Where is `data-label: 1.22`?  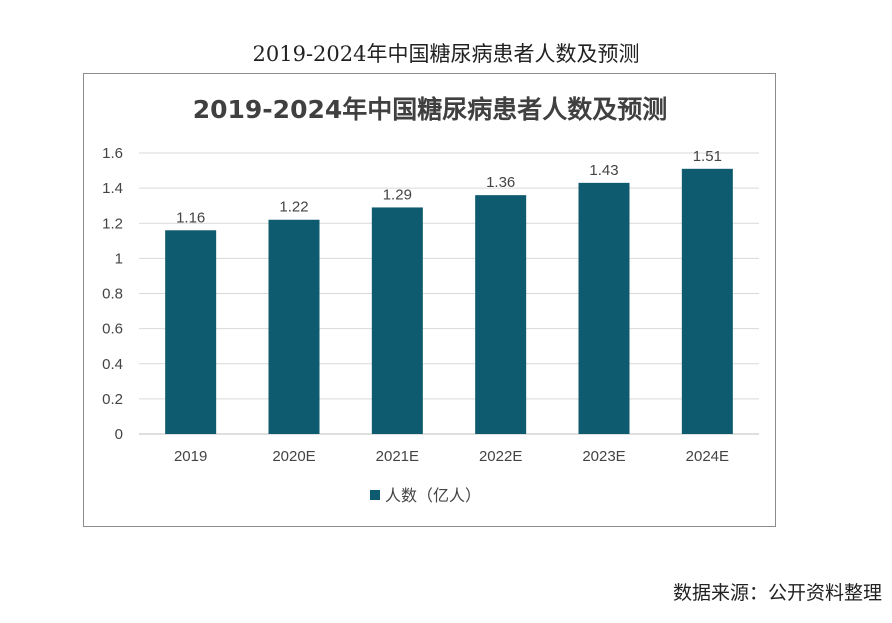 data-label: 1.22 is located at coordinates (293, 207).